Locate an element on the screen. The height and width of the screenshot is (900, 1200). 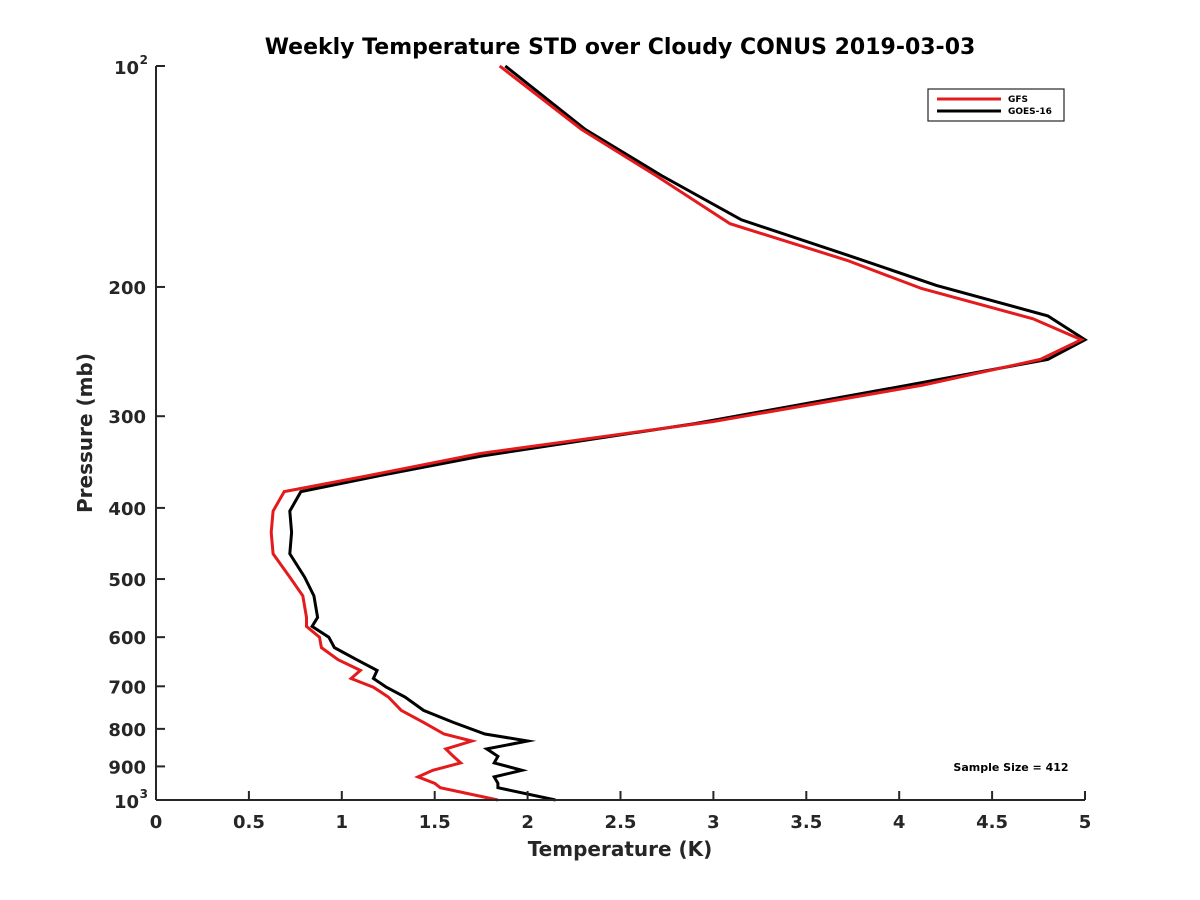
x-tick-label-7: 3.5 is located at coordinates (806, 822).